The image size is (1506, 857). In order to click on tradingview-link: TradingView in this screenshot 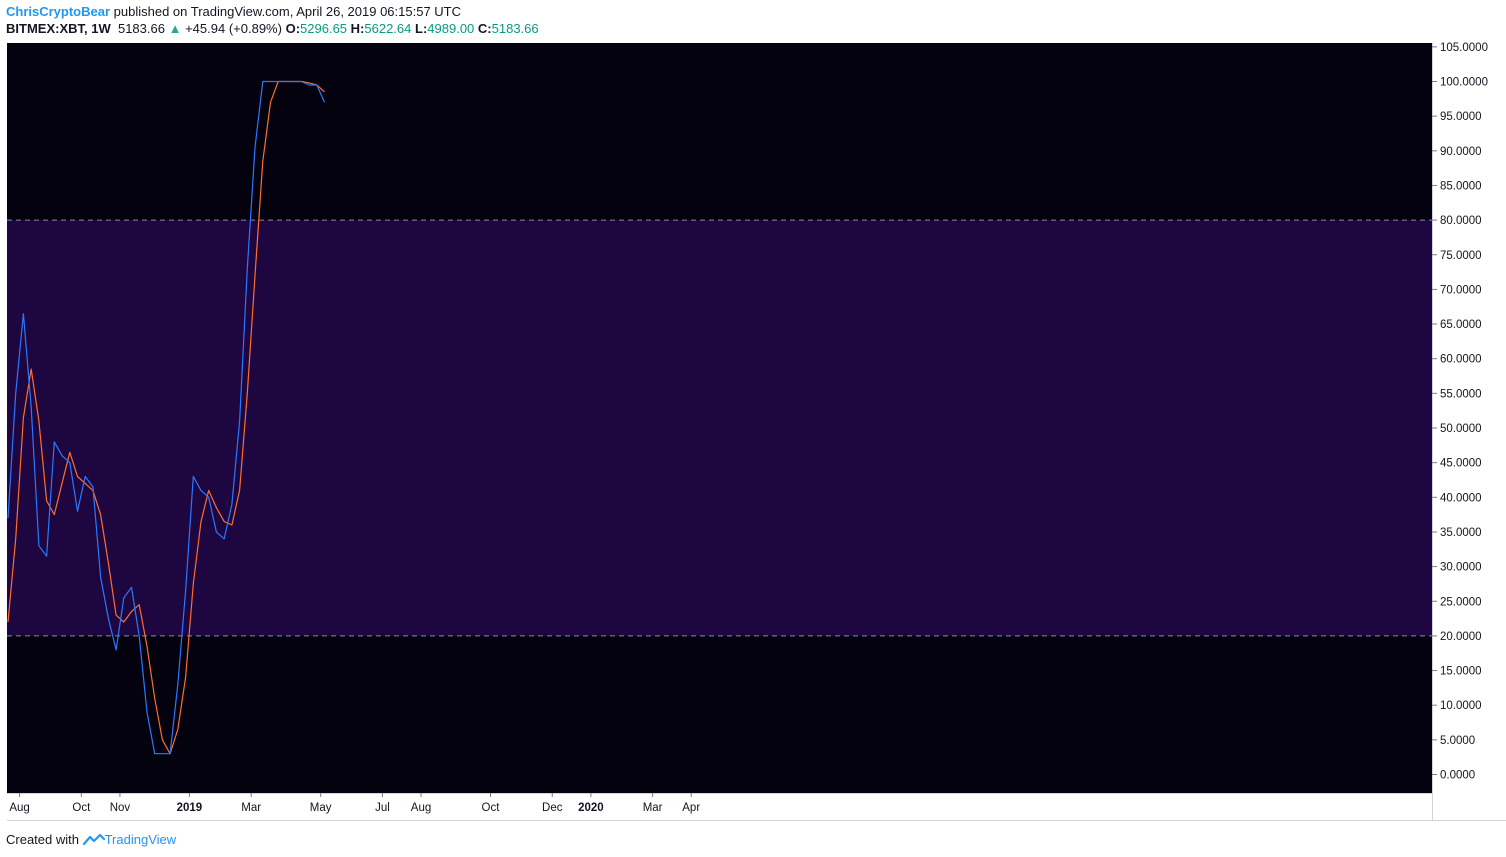, I will do `click(140, 839)`.